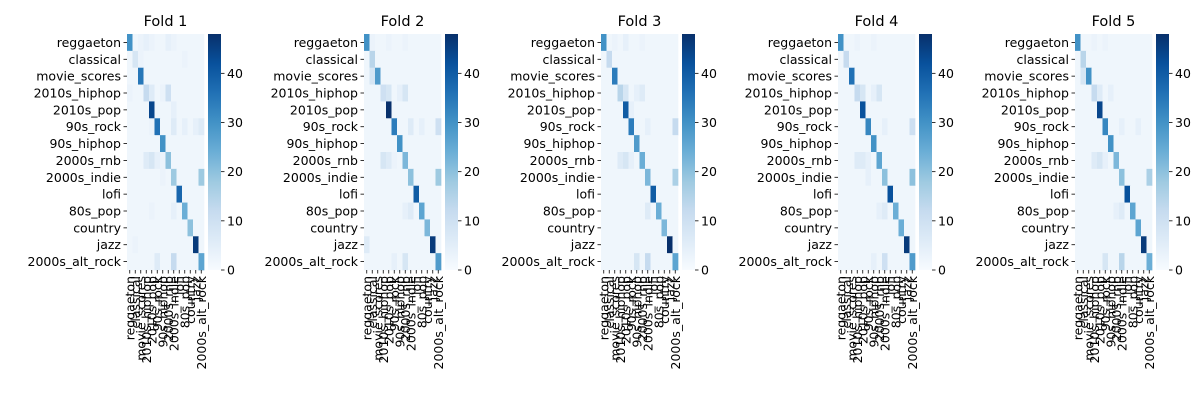 The height and width of the screenshot is (400, 1200). Describe the element at coordinates (805, 126) in the screenshot. I see `y-tick-label: 90s_rock` at that location.